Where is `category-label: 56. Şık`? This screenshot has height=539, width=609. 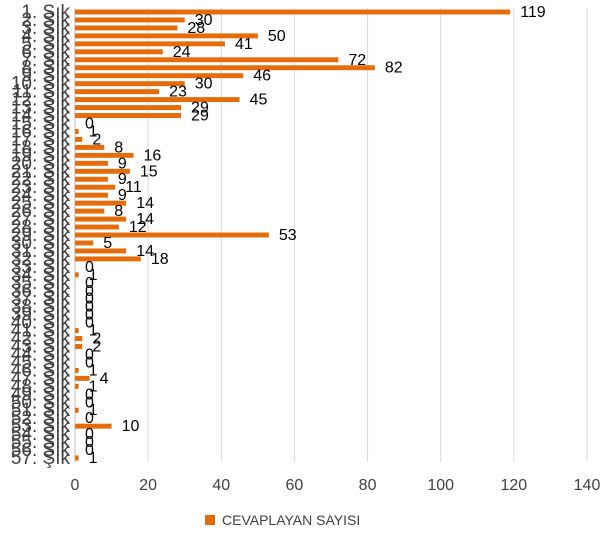 category-label: 56. Şık is located at coordinates (41, 450).